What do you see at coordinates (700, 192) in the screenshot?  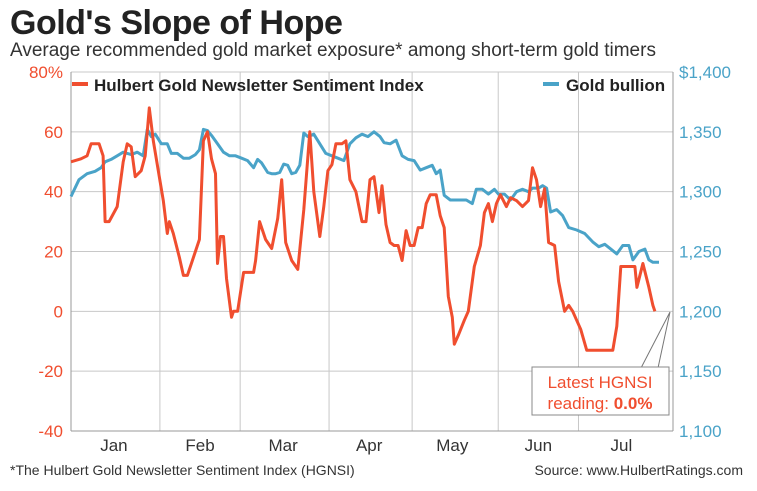 I see `y-right-tick-label: 1,300` at bounding box center [700, 192].